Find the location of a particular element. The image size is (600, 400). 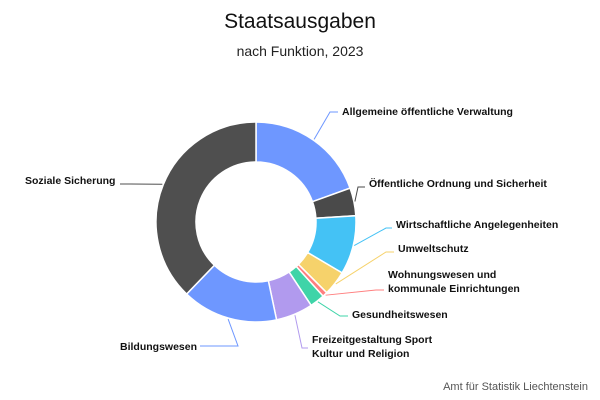

slice-label-1: Öffentliche Ordnung und Sicherheit is located at coordinates (458, 183).